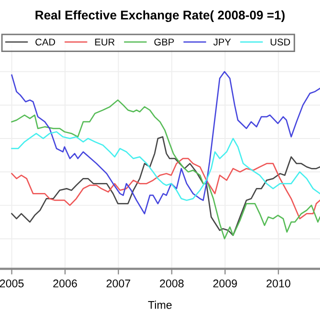 The height and width of the screenshot is (320, 320). What do you see at coordinates (164, 42) in the screenshot?
I see `legend-label: GBP` at bounding box center [164, 42].